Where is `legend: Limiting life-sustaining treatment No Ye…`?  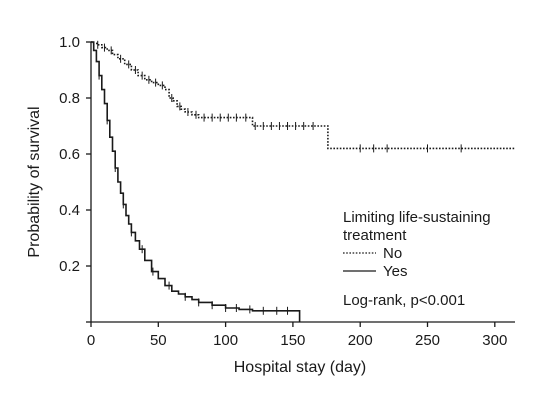 legend: Limiting life-sustaining treatment No Ye… is located at coordinates (417, 244).